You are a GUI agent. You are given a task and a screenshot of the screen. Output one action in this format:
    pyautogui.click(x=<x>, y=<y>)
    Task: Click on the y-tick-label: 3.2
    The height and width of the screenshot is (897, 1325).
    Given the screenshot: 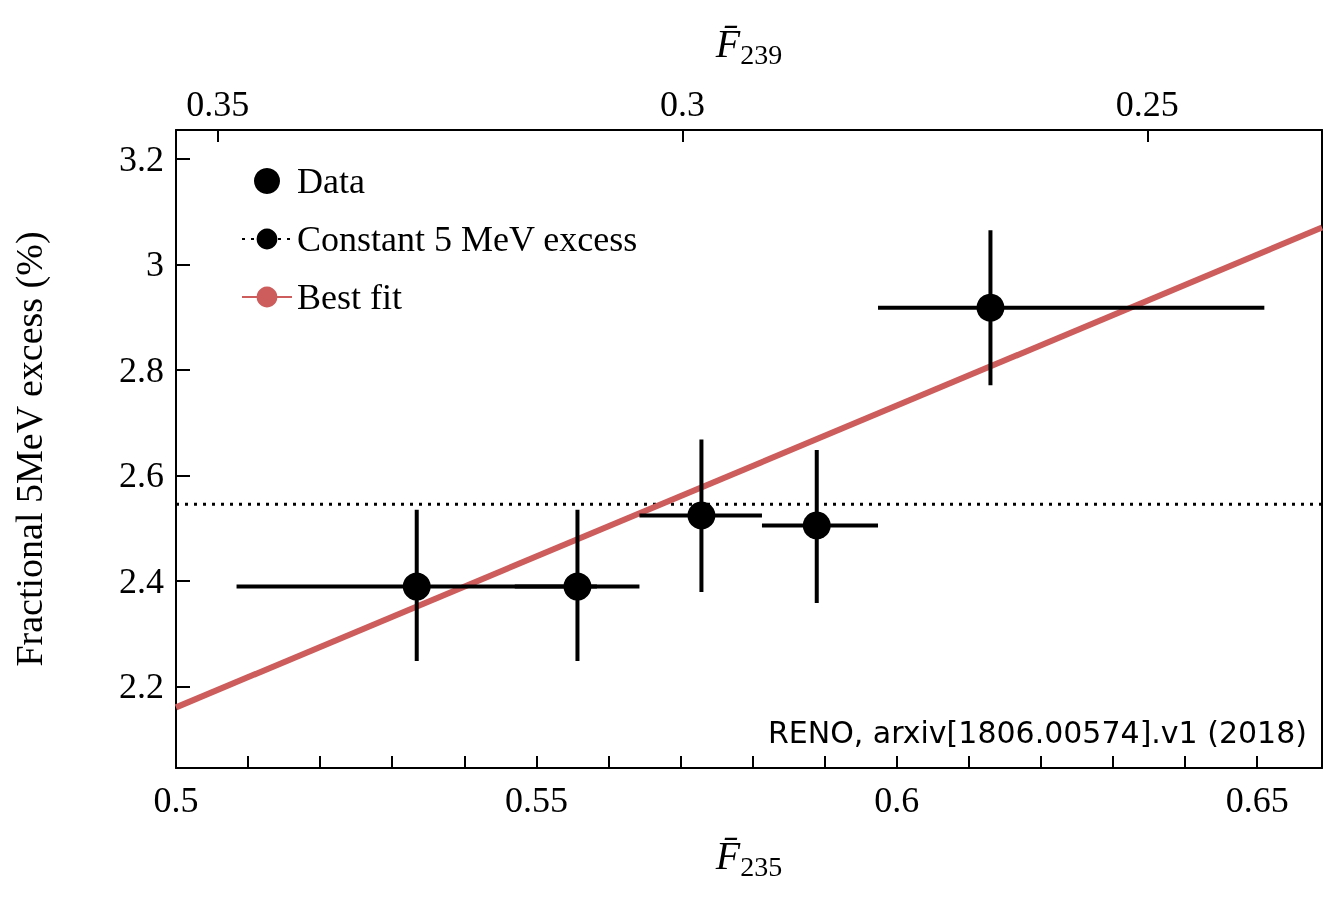 What is the action you would take?
    pyautogui.click(x=141, y=159)
    